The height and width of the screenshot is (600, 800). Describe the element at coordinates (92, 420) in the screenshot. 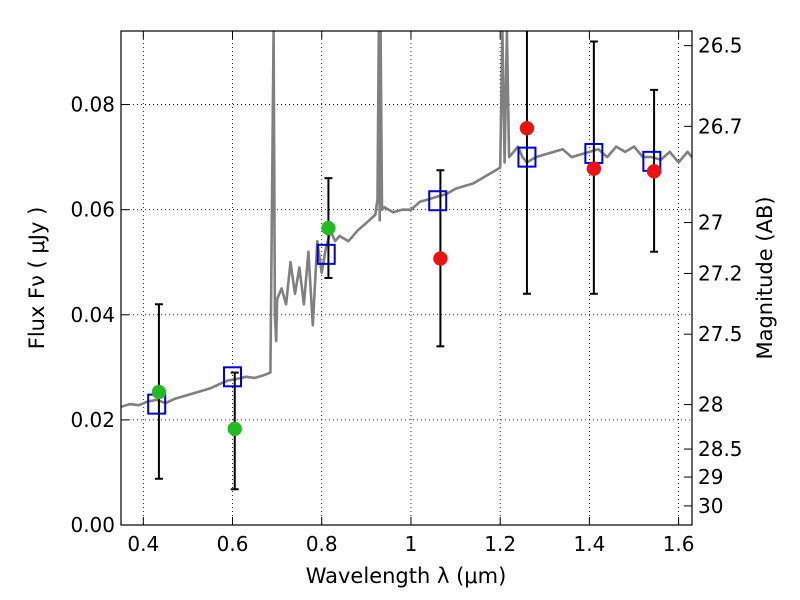

I see `y-tick-label: 0.02` at that location.